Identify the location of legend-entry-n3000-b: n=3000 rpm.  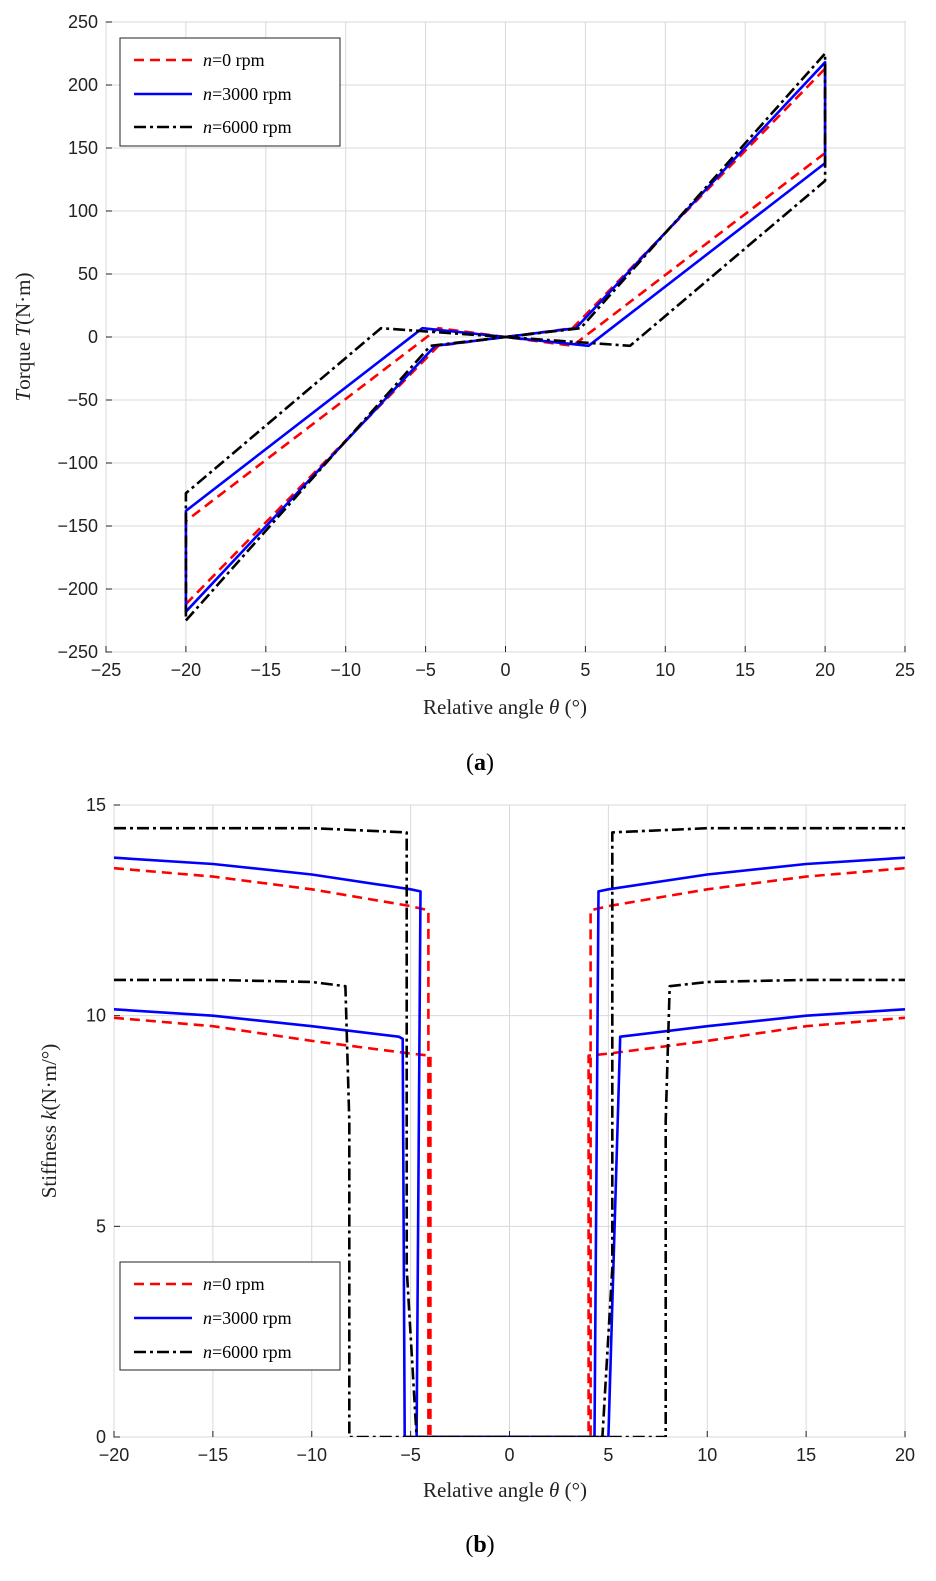
(213, 1318).